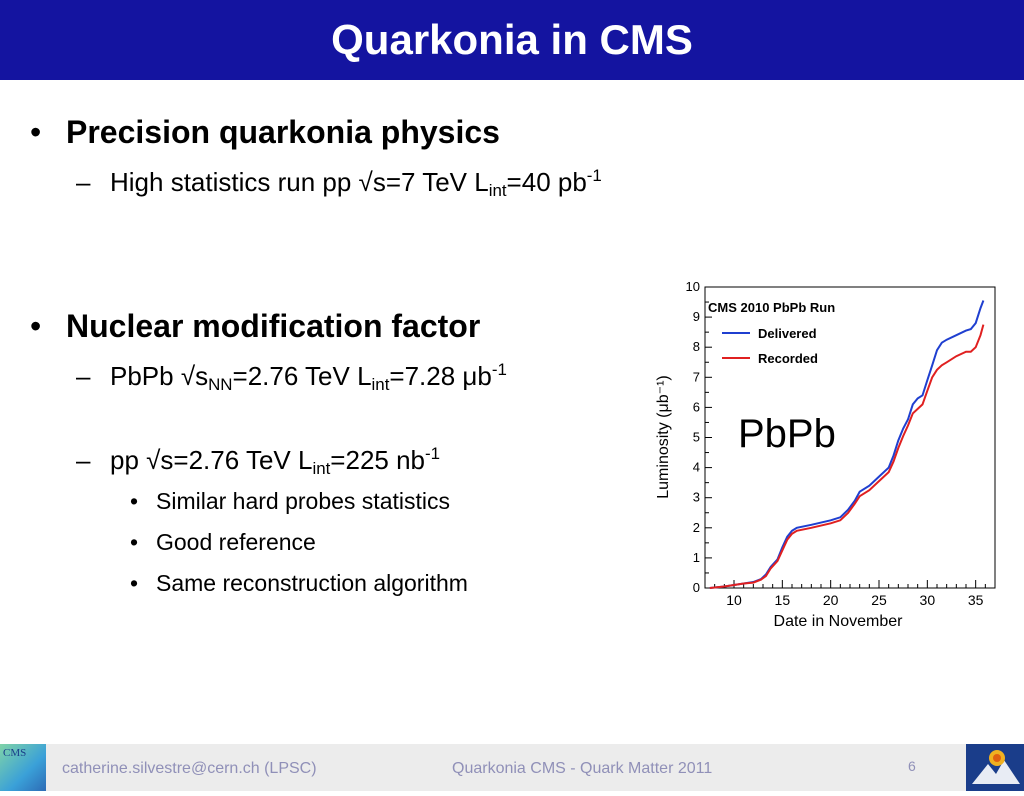  What do you see at coordinates (734, 600) in the screenshot?
I see `x-tick-label: 10` at bounding box center [734, 600].